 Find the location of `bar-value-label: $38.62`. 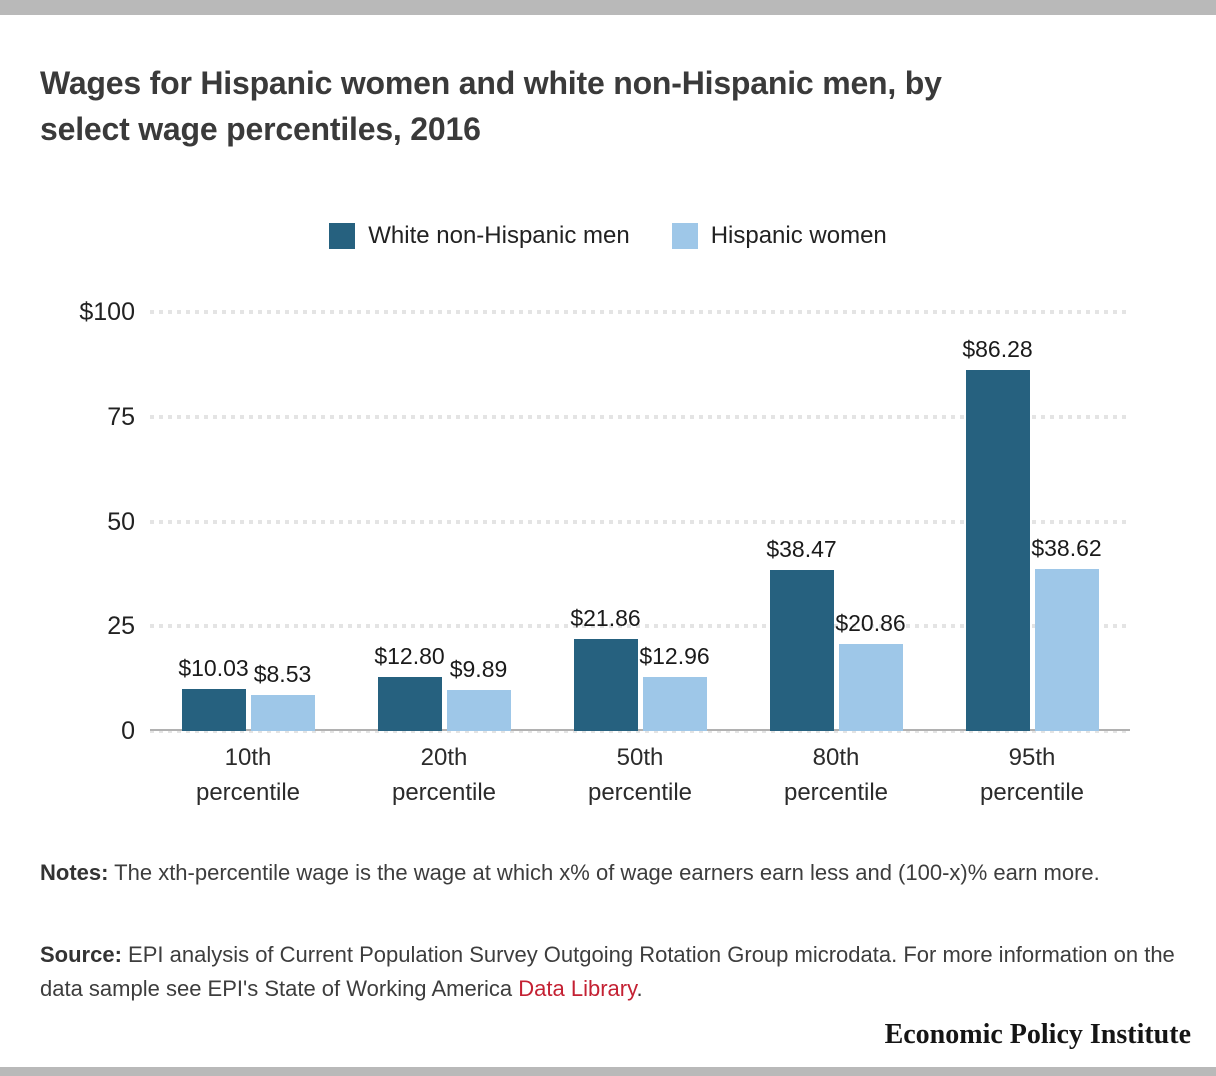

bar-value-label: $38.62 is located at coordinates (1066, 548).